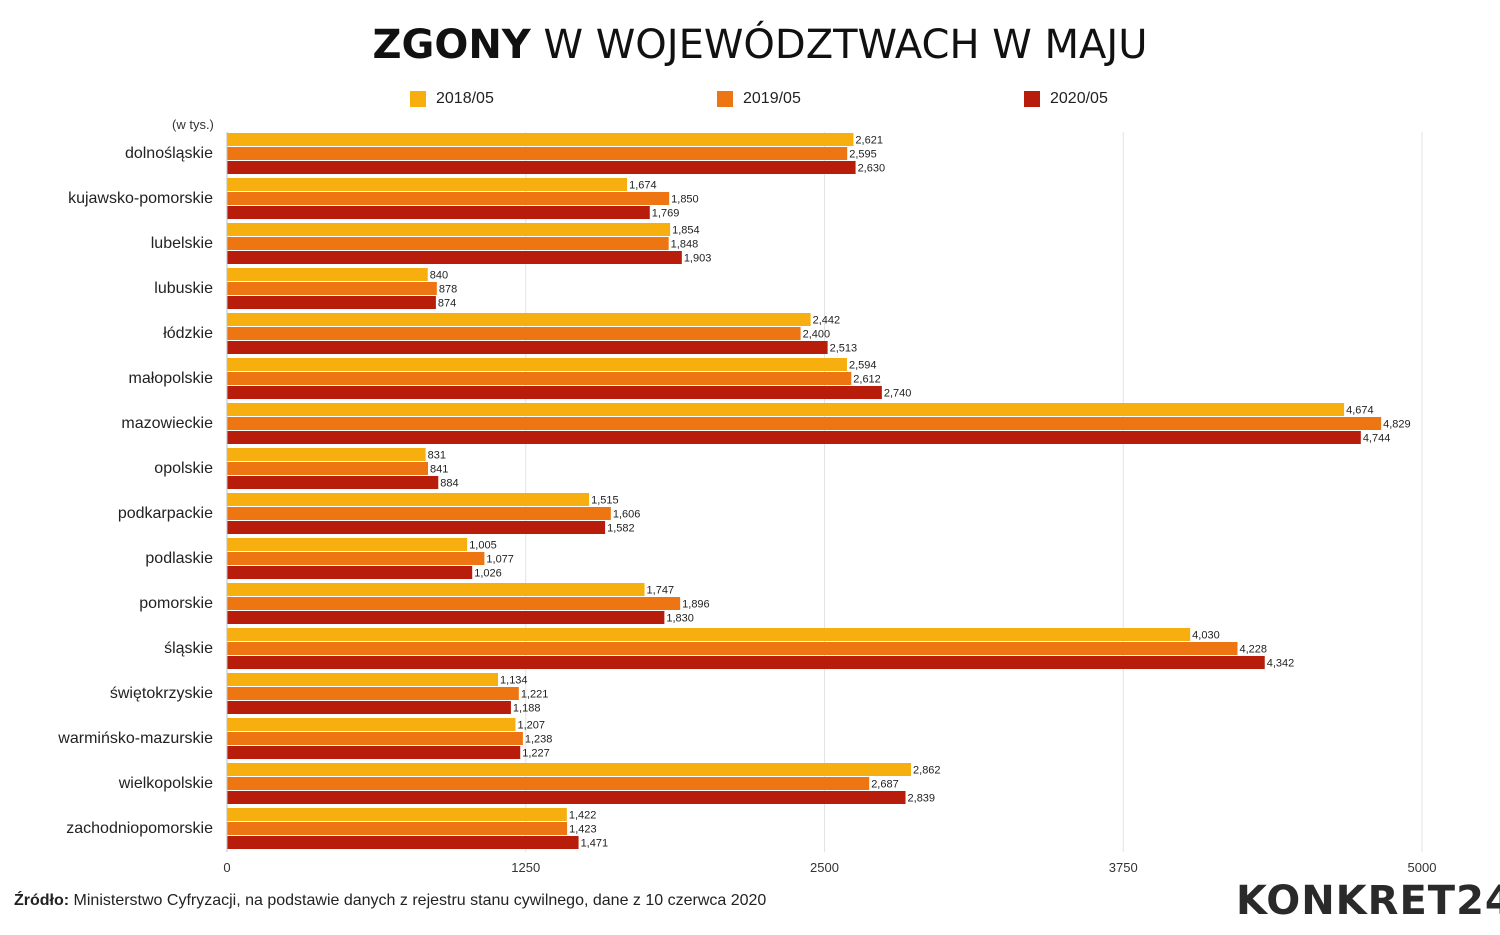 The height and width of the screenshot is (935, 1500). What do you see at coordinates (863, 366) in the screenshot?
I see `data-label: 2,594` at bounding box center [863, 366].